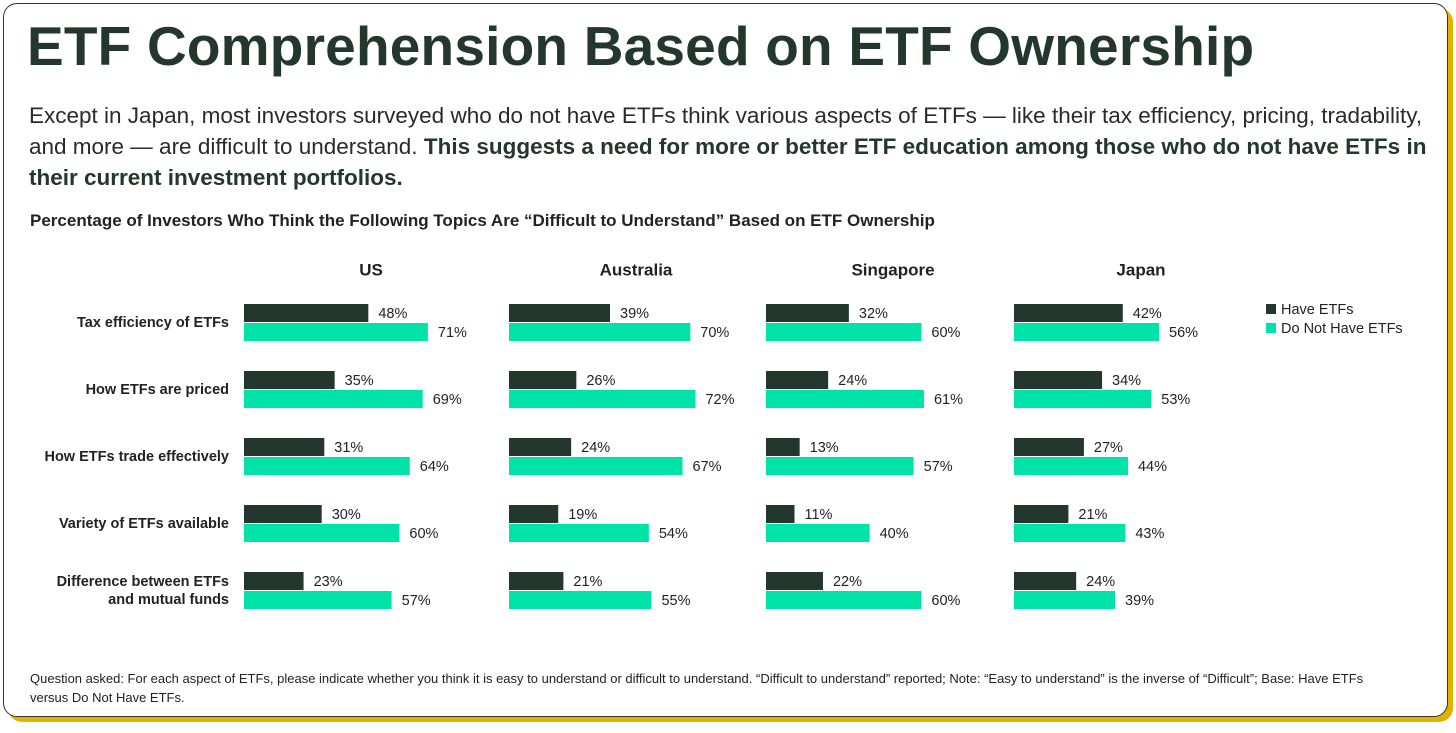 This screenshot has width=1456, height=733. What do you see at coordinates (157, 390) in the screenshot?
I see `category-label: How ETFs are priced` at bounding box center [157, 390].